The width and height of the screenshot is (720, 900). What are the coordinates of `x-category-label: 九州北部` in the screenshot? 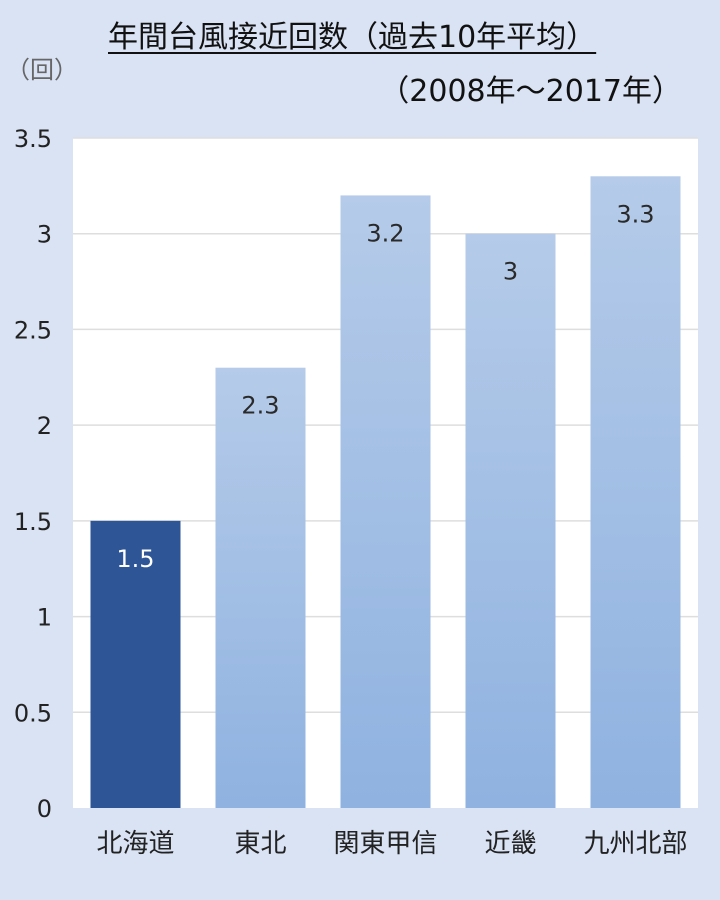 It's located at (635, 844).